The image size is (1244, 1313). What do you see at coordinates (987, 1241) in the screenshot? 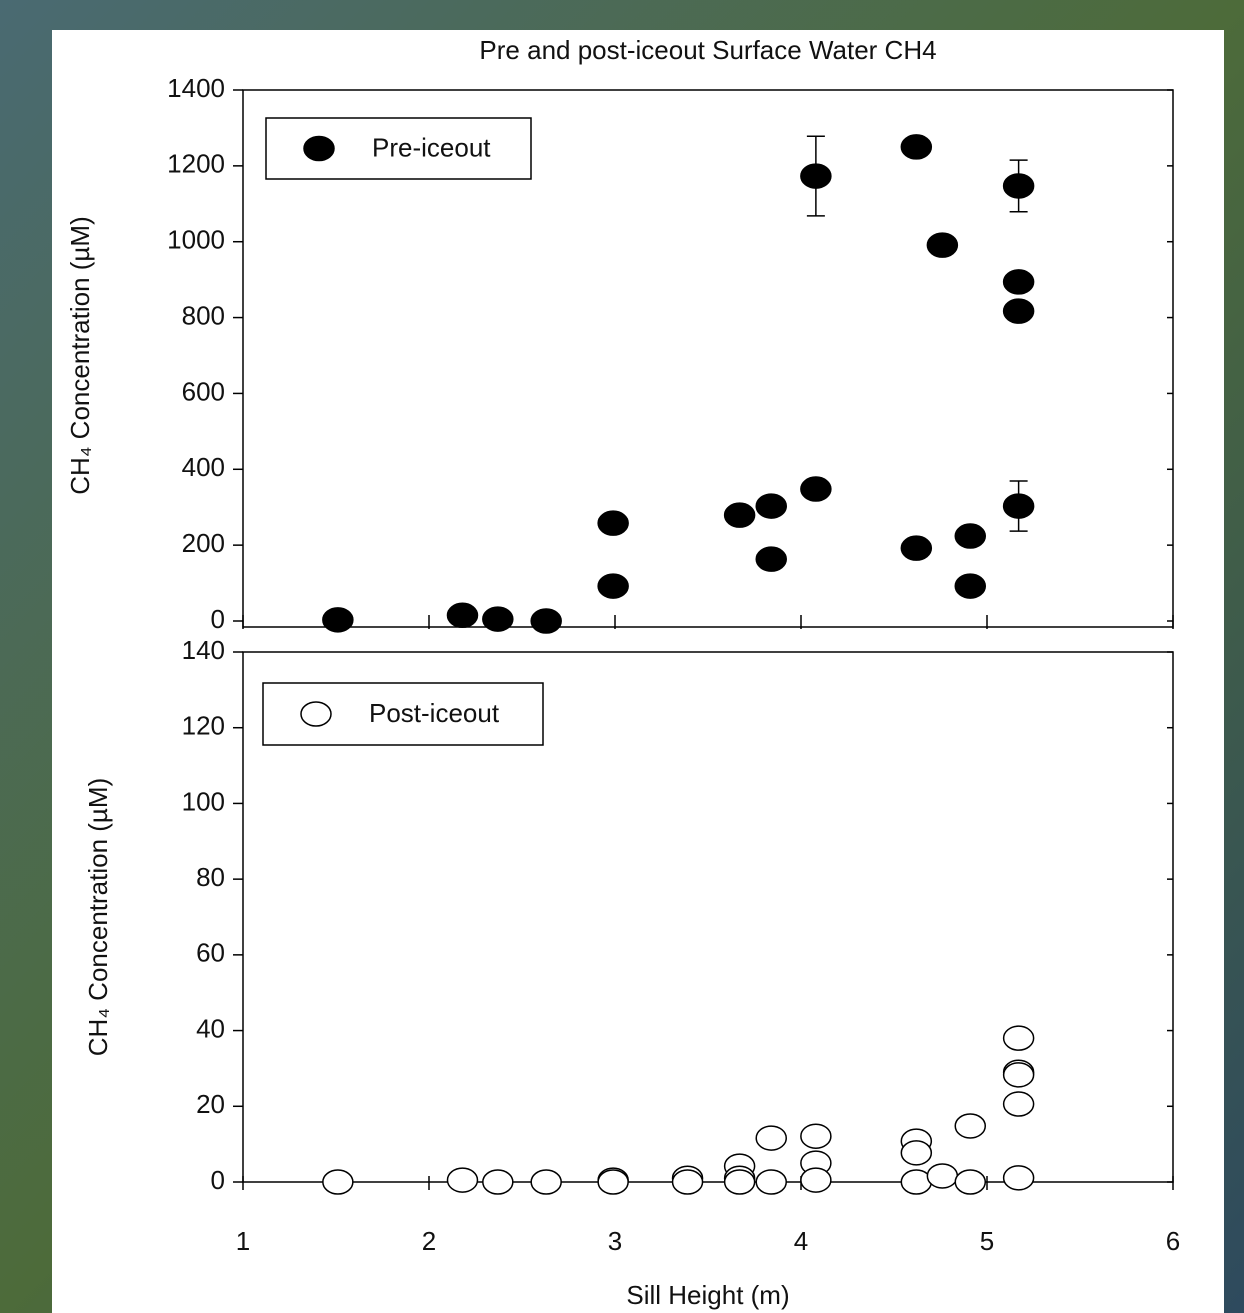
I see `x-tick-label: 5` at bounding box center [987, 1241].